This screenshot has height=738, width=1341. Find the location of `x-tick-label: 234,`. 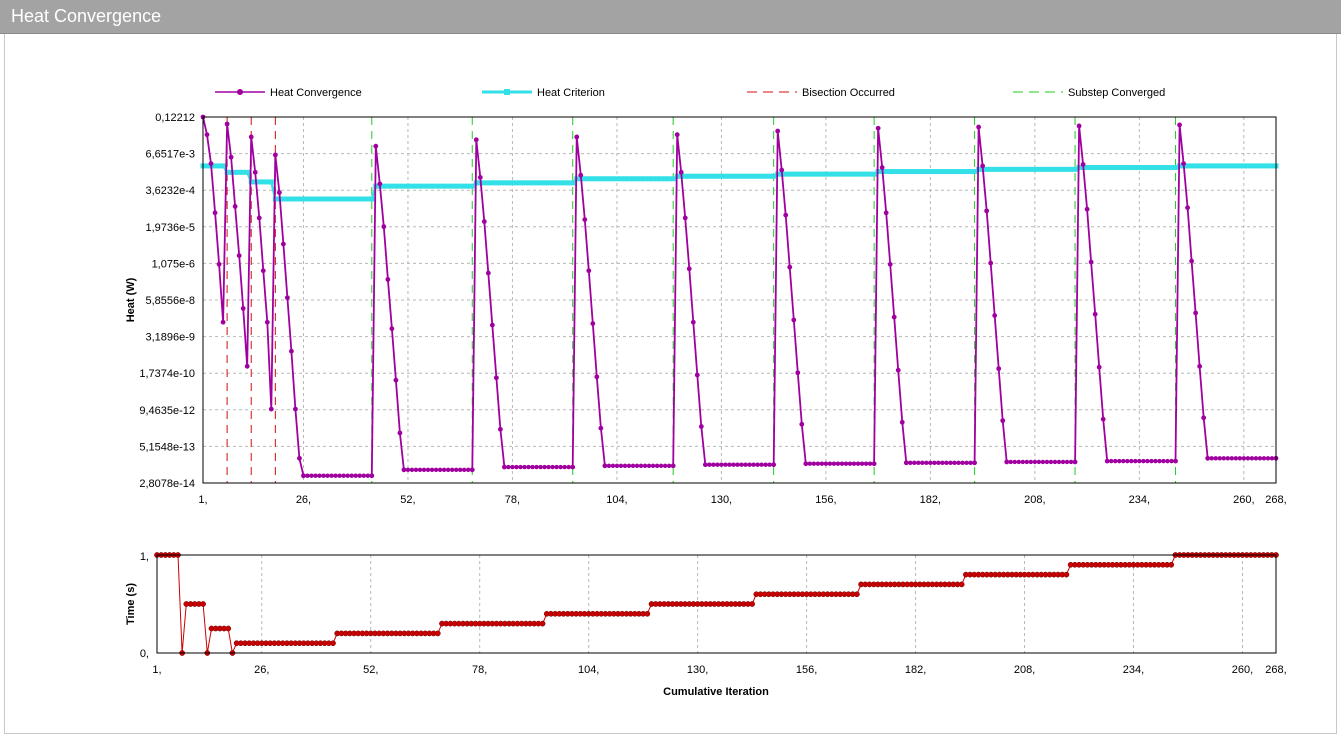

x-tick-label: 234, is located at coordinates (1139, 500).